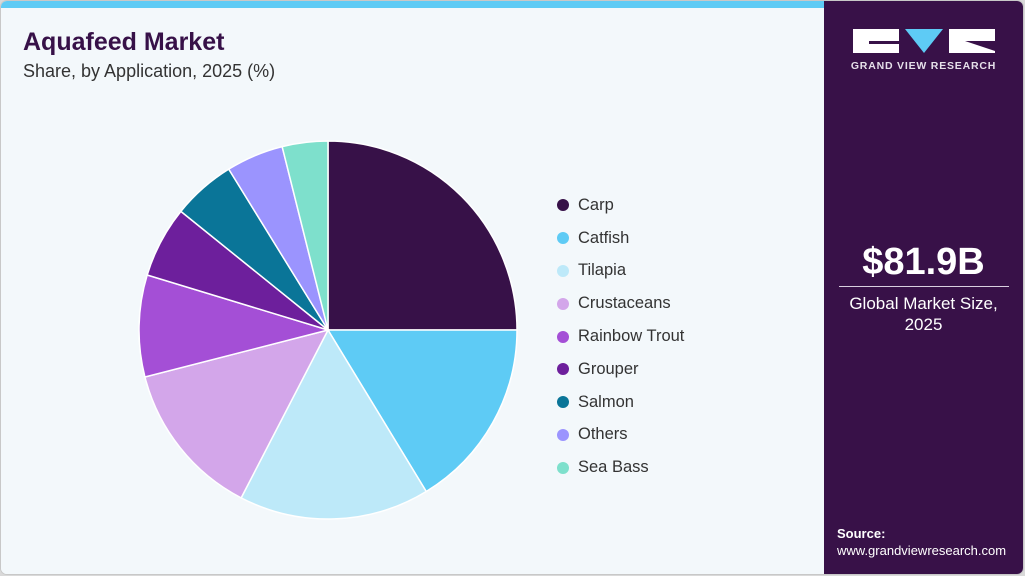  Describe the element at coordinates (422, 411) in the screenshot. I see `pie-slice-catfish` at that location.